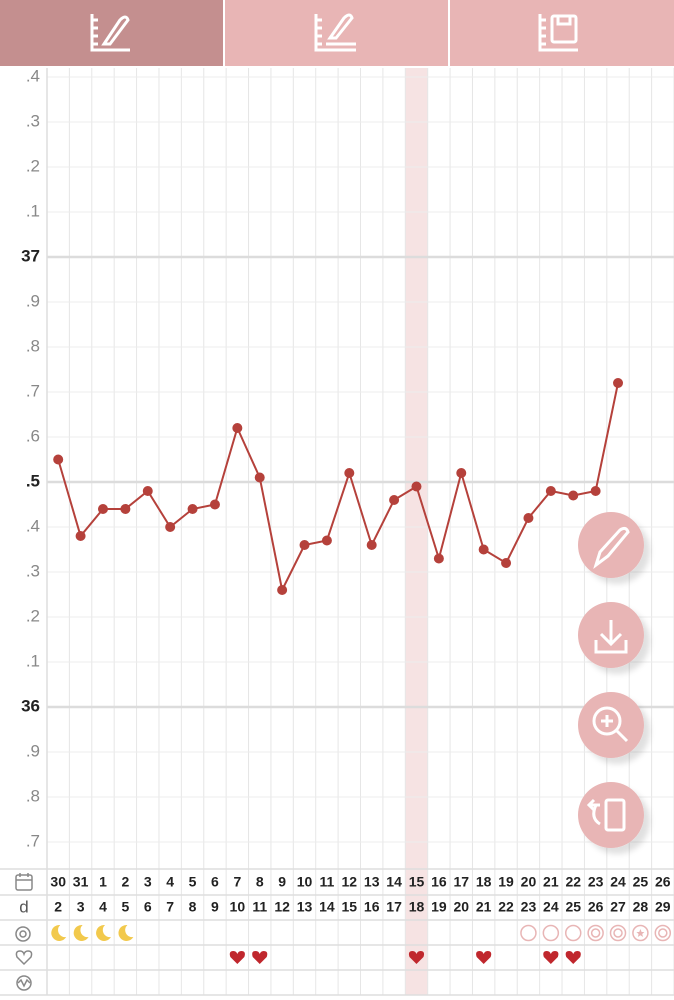  I want to click on tab-save, so click(562, 33).